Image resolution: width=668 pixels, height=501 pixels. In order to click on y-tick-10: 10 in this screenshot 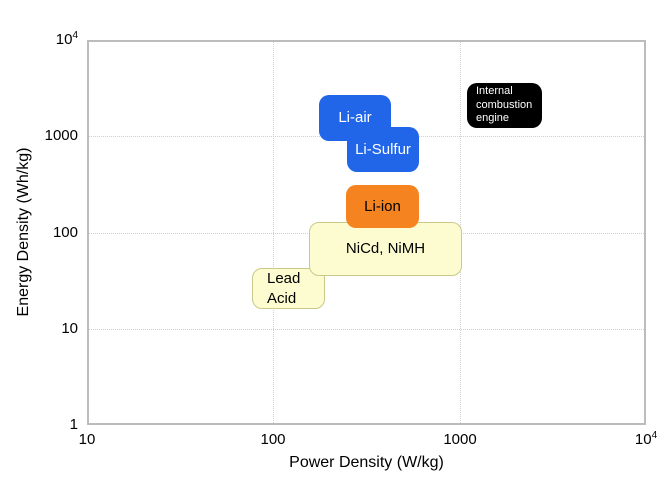, I will do `click(69, 328)`.